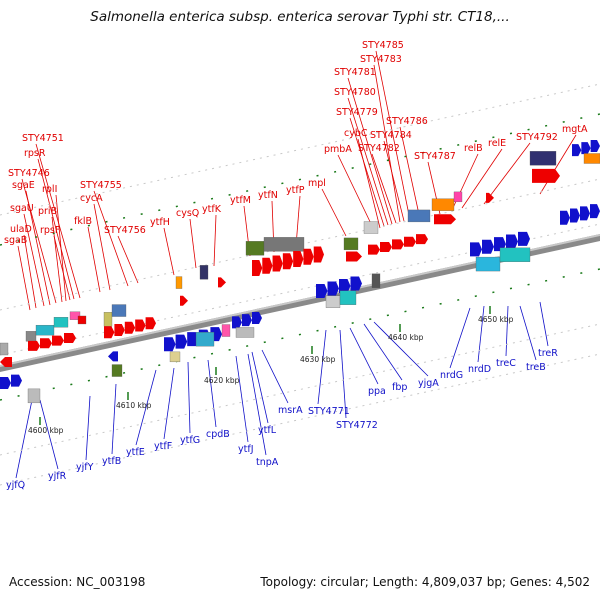  What do you see at coordinates (246, 449) in the screenshot?
I see `gene-label-bottom: ytfJ` at bounding box center [246, 449].